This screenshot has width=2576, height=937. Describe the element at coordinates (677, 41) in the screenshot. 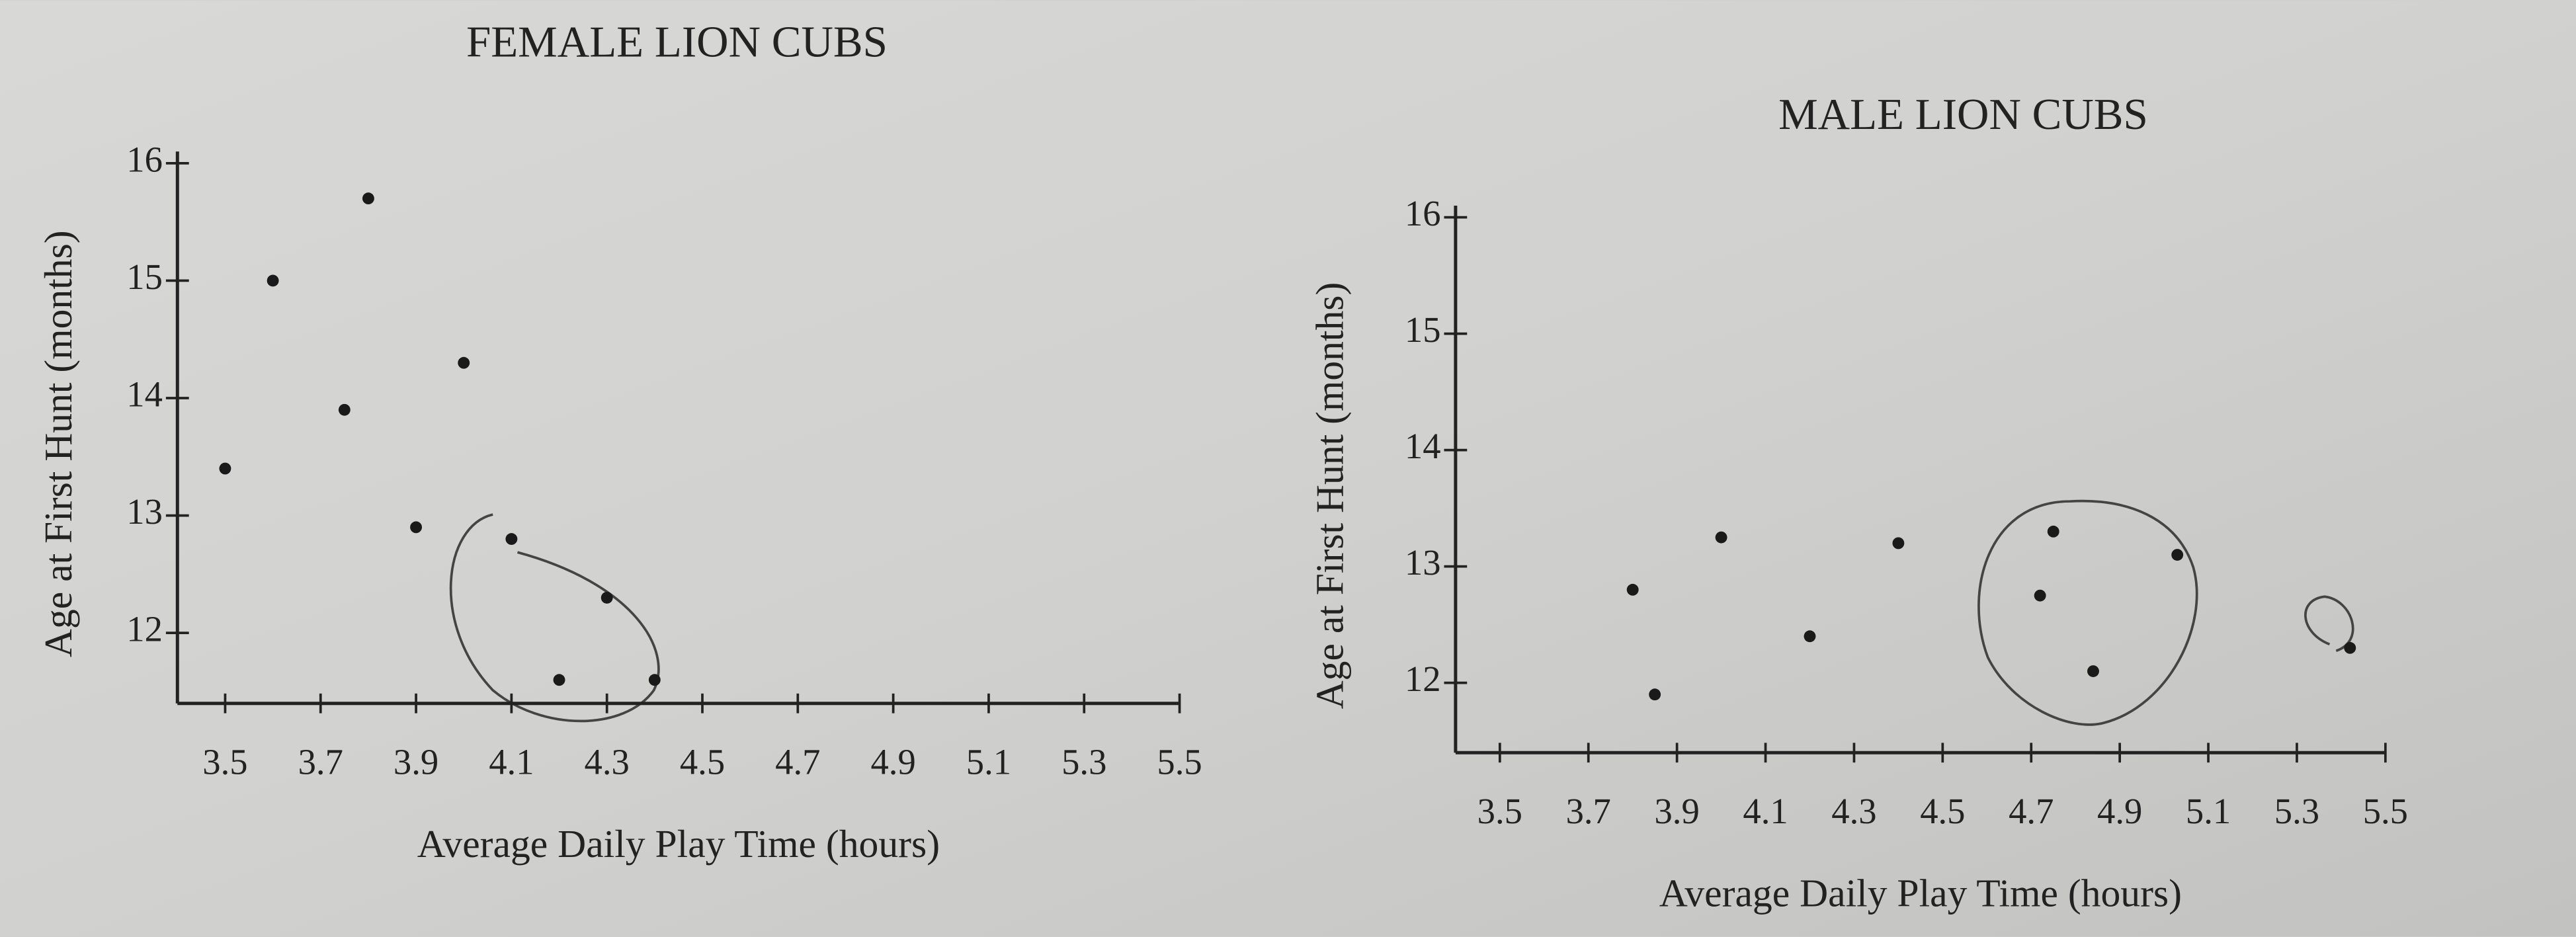

I see `chart-title: FEMALE LION CUBS` at that location.